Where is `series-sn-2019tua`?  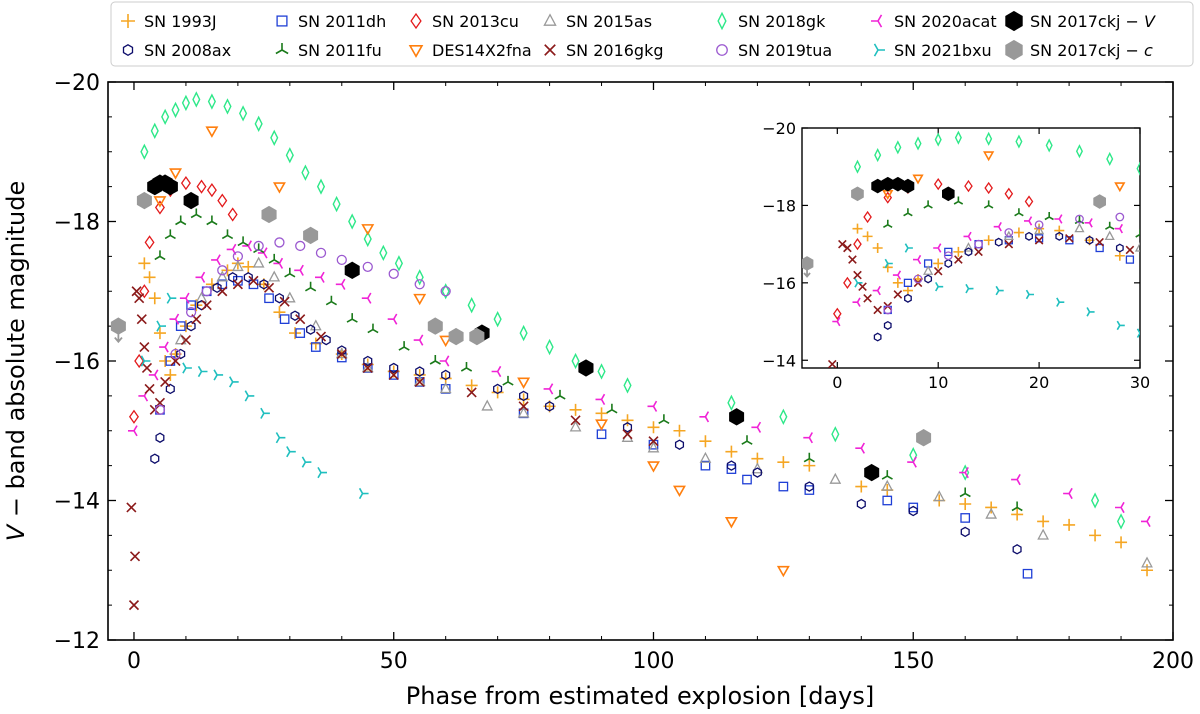
series-sn-2019tua is located at coordinates (302, 326).